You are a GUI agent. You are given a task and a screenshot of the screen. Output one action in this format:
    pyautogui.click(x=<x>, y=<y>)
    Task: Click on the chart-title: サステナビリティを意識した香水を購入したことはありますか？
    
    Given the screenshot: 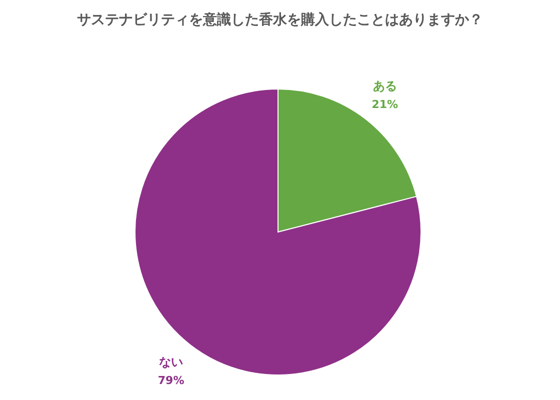 What is the action you would take?
    pyautogui.click(x=280, y=19)
    